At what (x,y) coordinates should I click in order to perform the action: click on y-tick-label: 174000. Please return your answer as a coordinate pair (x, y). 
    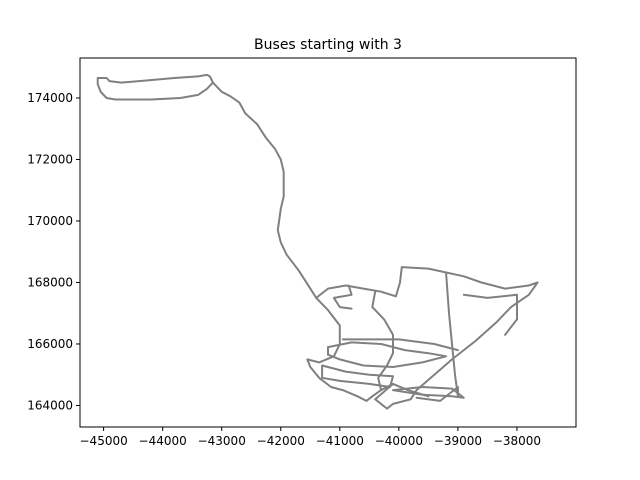
    Looking at the image, I should click on (50, 98).